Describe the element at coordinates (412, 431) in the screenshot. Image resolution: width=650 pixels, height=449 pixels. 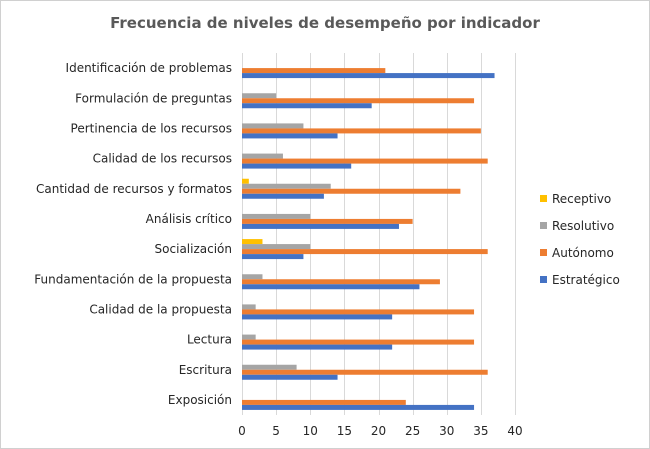
I see `x-tick-label: 25` at that location.